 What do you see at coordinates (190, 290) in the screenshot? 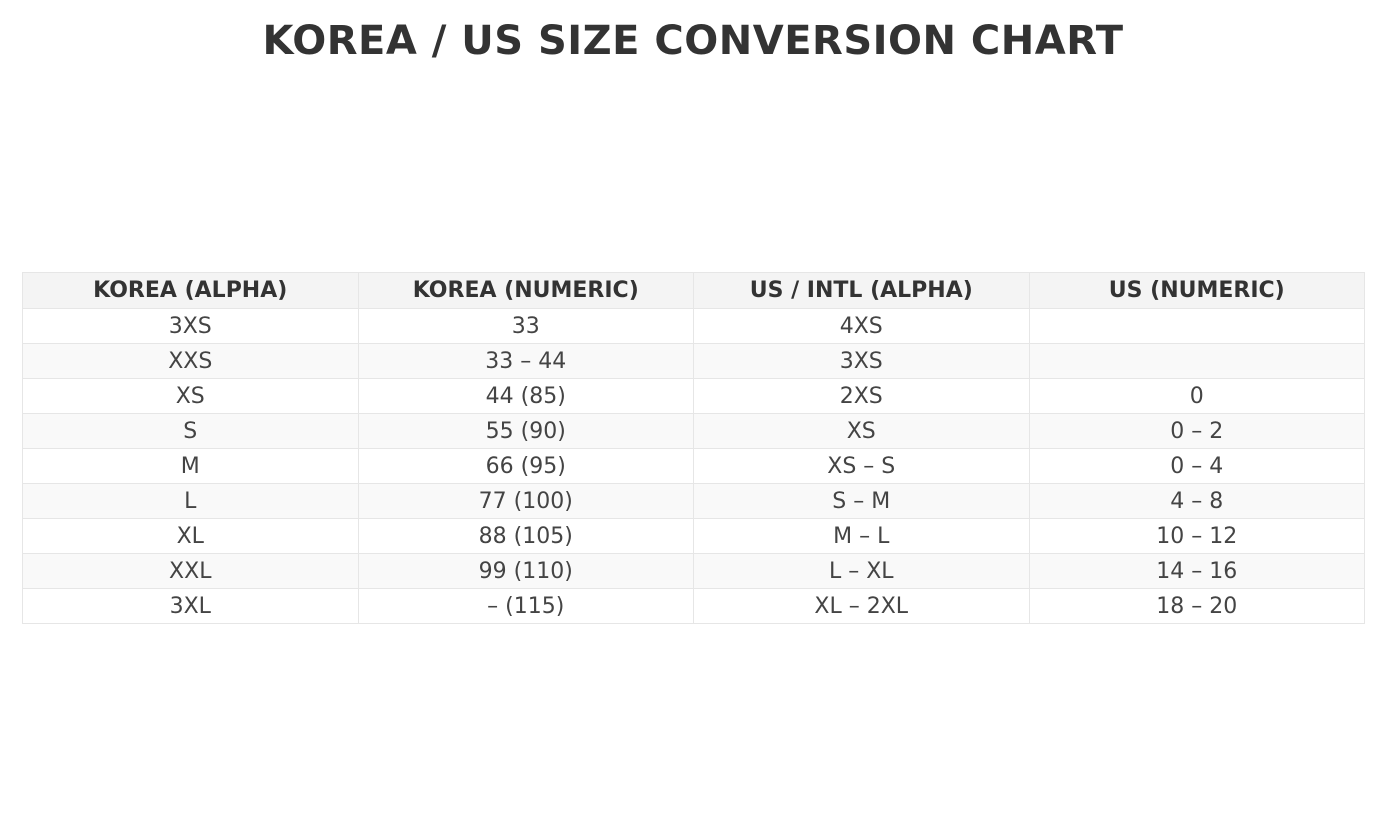
I see `column-header: KOREA (ALPHA)` at bounding box center [190, 290].